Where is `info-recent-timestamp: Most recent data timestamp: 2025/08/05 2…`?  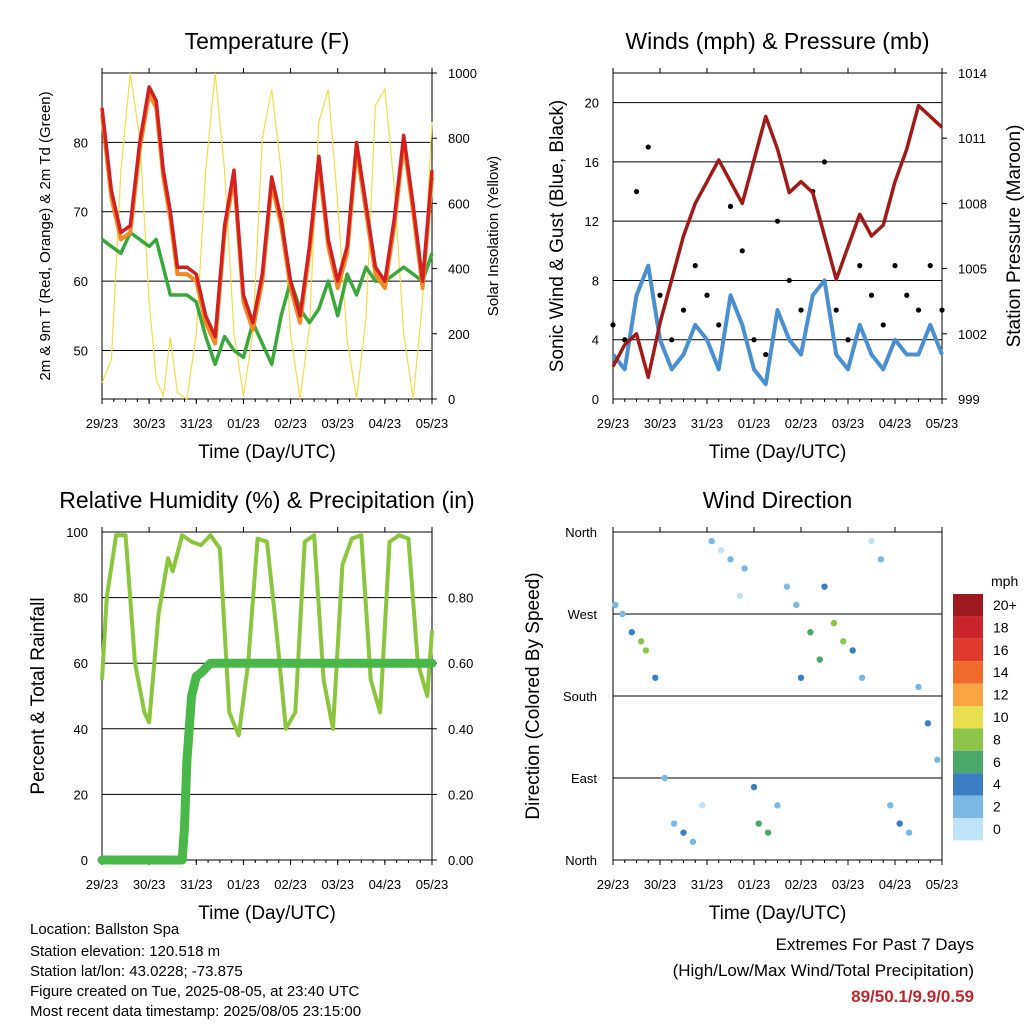 info-recent-timestamp: Most recent data timestamp: 2025/08/05 2… is located at coordinates (196, 1011).